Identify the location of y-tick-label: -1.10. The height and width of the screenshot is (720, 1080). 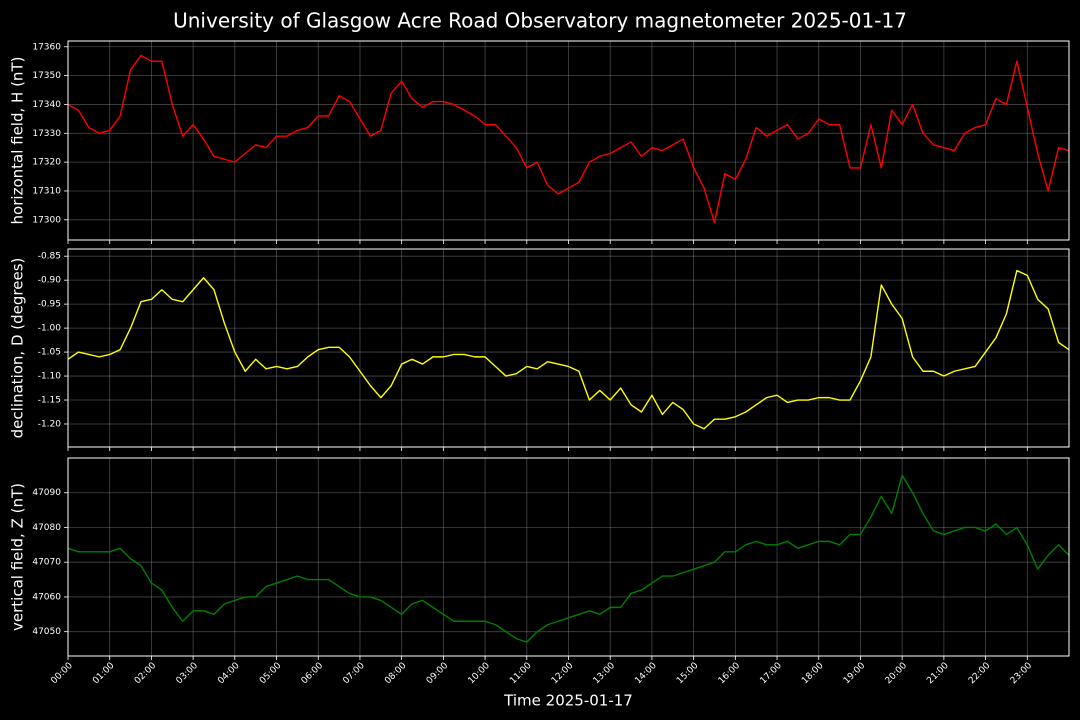
(50, 377).